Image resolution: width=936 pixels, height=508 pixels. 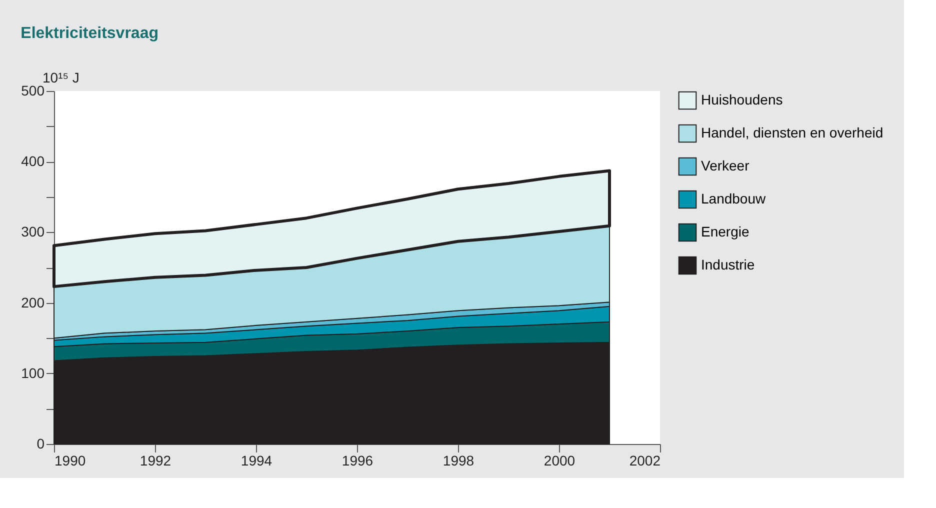 I want to click on legend-label: Verkeer, so click(x=725, y=166).